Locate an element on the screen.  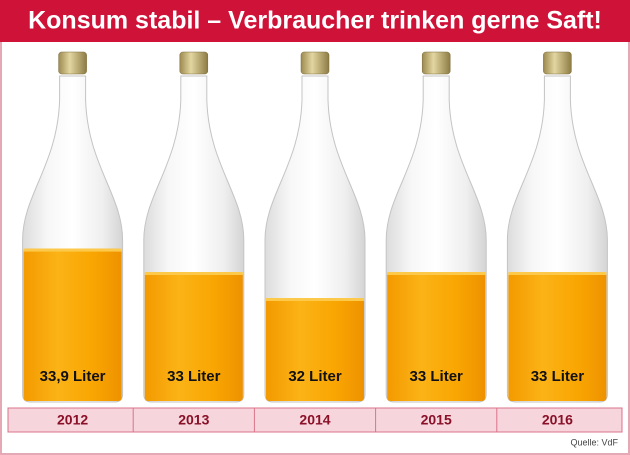
year-band is located at coordinates (315, 420).